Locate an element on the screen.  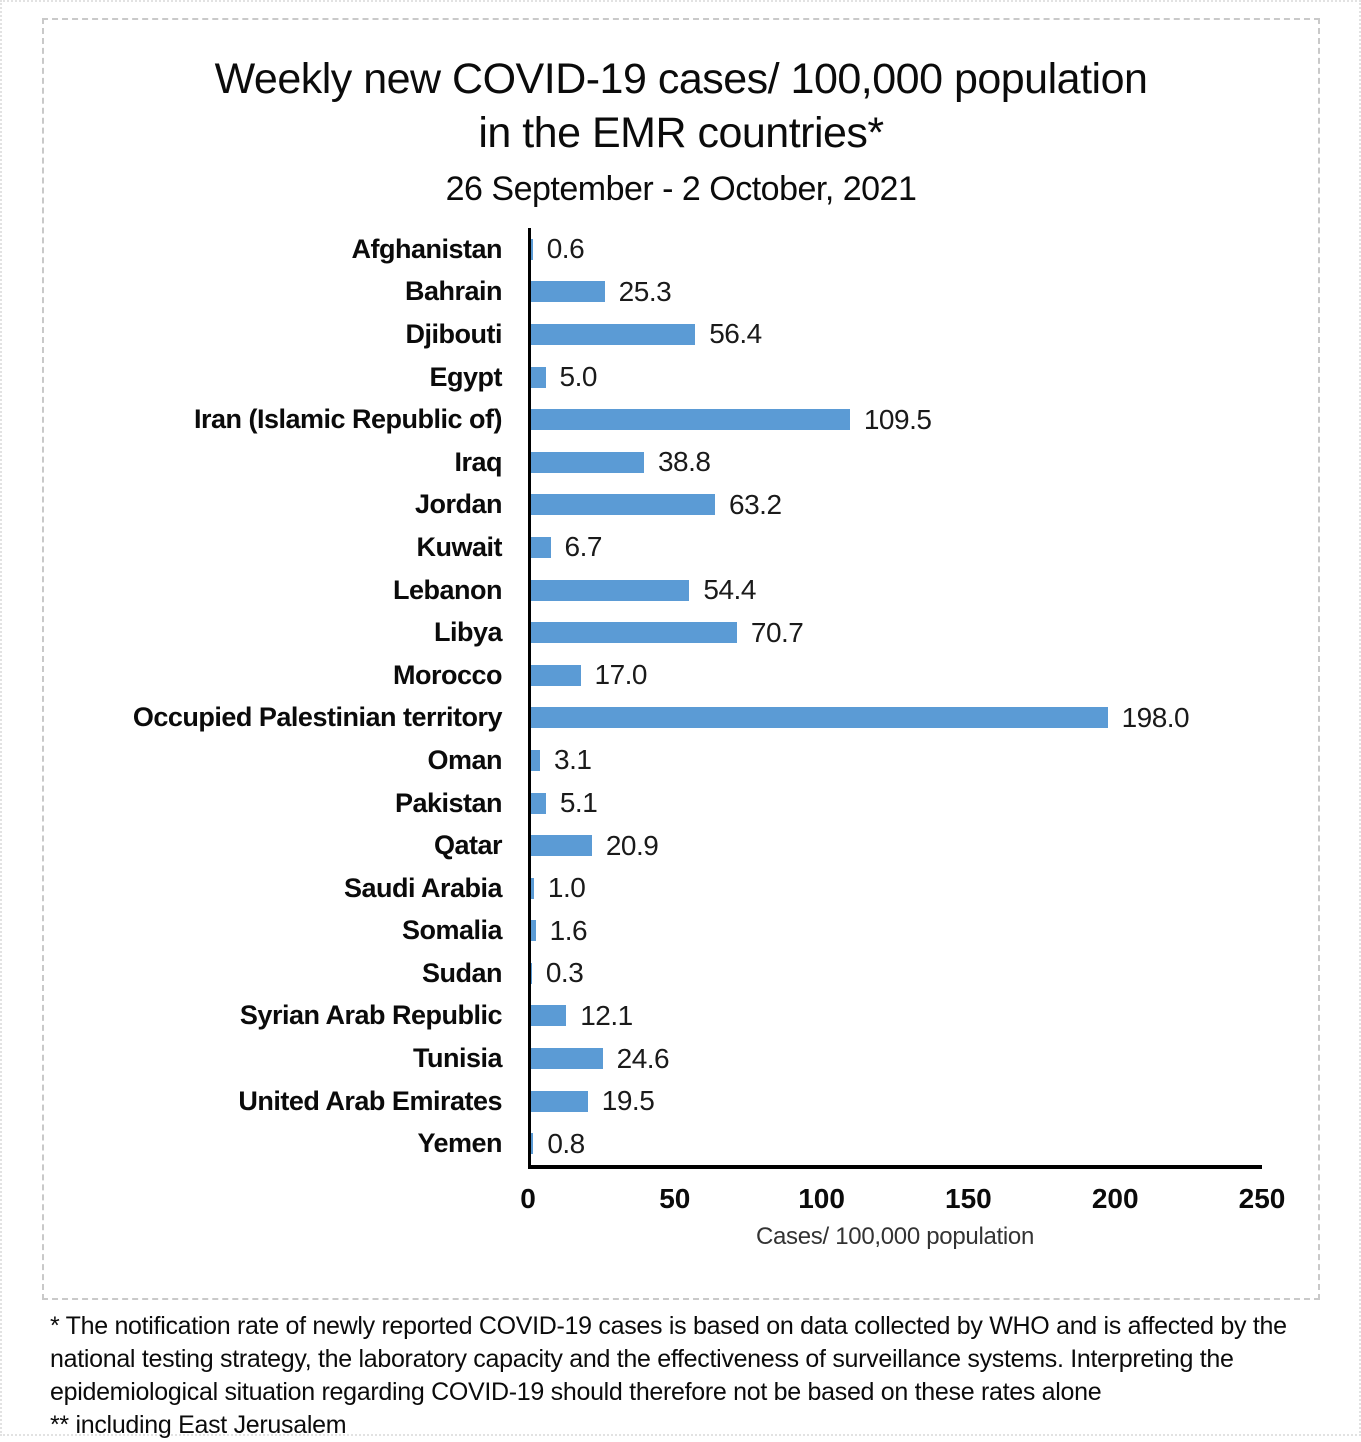
bar-row: Bahrain 25.3 is located at coordinates (681, 292).